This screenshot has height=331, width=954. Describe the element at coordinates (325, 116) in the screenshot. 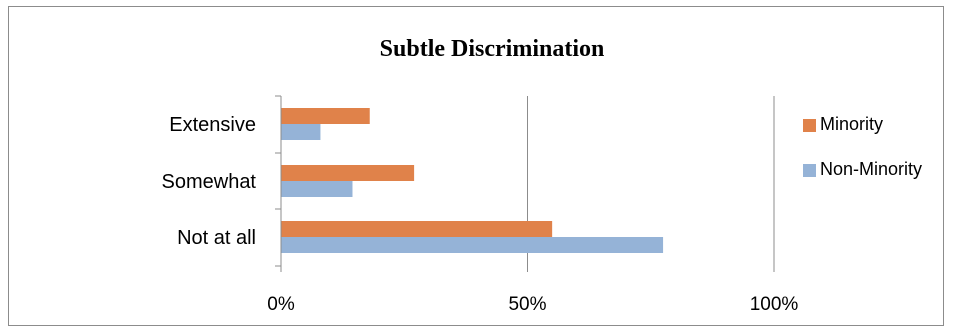

I see `bar-minority-extensive` at that location.